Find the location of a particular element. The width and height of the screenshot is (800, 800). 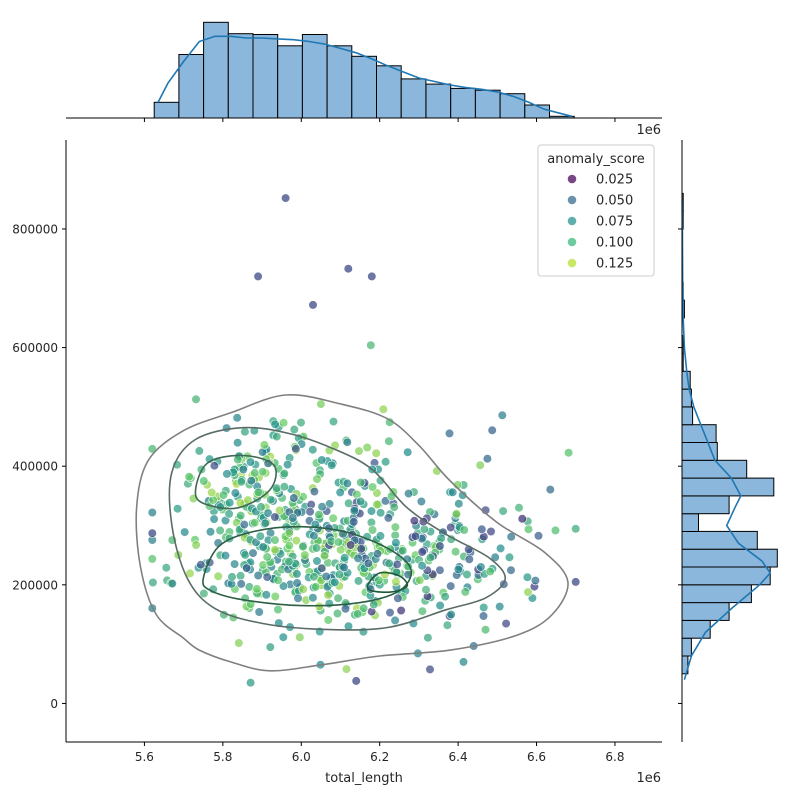

x-axis-ticks: 5.6 5.8 6.0 6.2 6.4 6.6 6.8 is located at coordinates (379, 753).